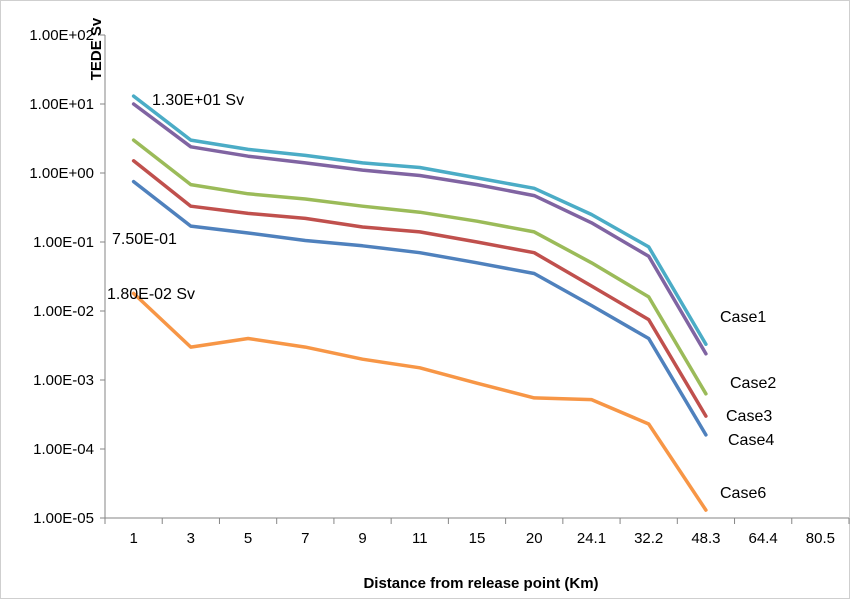  Describe the element at coordinates (648, 538) in the screenshot. I see `x-tick-label: 32.2` at that location.